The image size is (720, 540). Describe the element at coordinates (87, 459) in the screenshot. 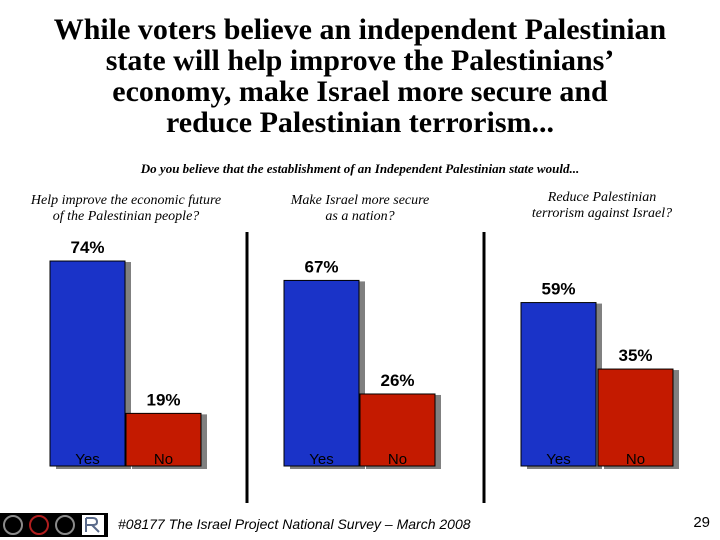

I see `category-label-economy-yes: Yes` at that location.